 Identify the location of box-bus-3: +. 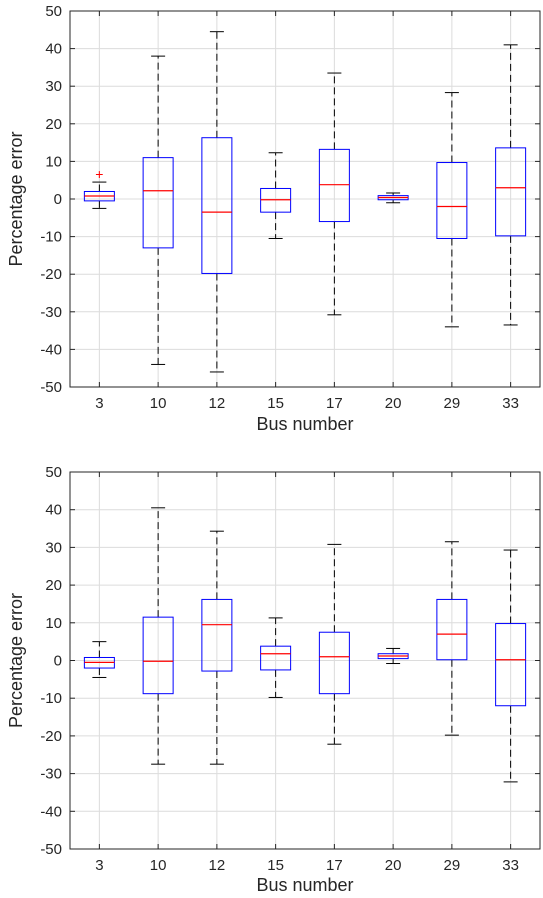
(99, 187).